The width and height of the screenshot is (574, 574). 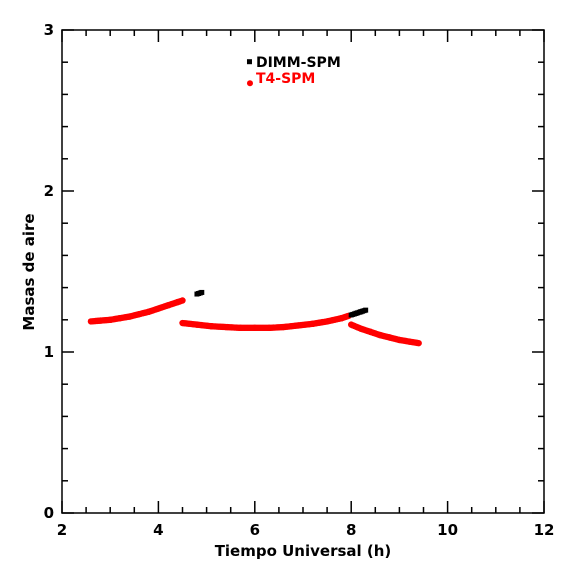 What do you see at coordinates (285, 79) in the screenshot?
I see `legend-label: T4-SPM` at bounding box center [285, 79].